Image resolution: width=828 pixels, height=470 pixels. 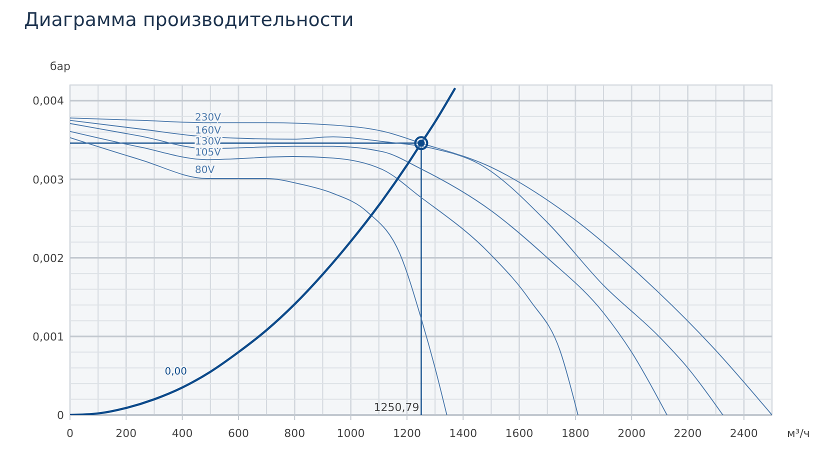 What do you see at coordinates (205, 170) in the screenshot?
I see `series-label: 80V` at bounding box center [205, 170].